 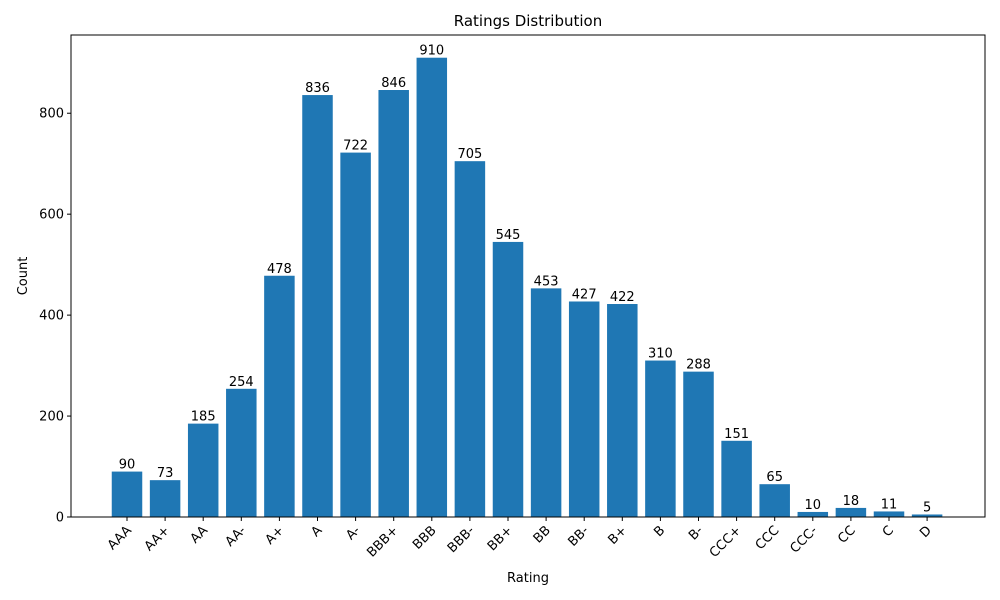 I want to click on x-tick-label-BB+: BB+, so click(x=500, y=538).